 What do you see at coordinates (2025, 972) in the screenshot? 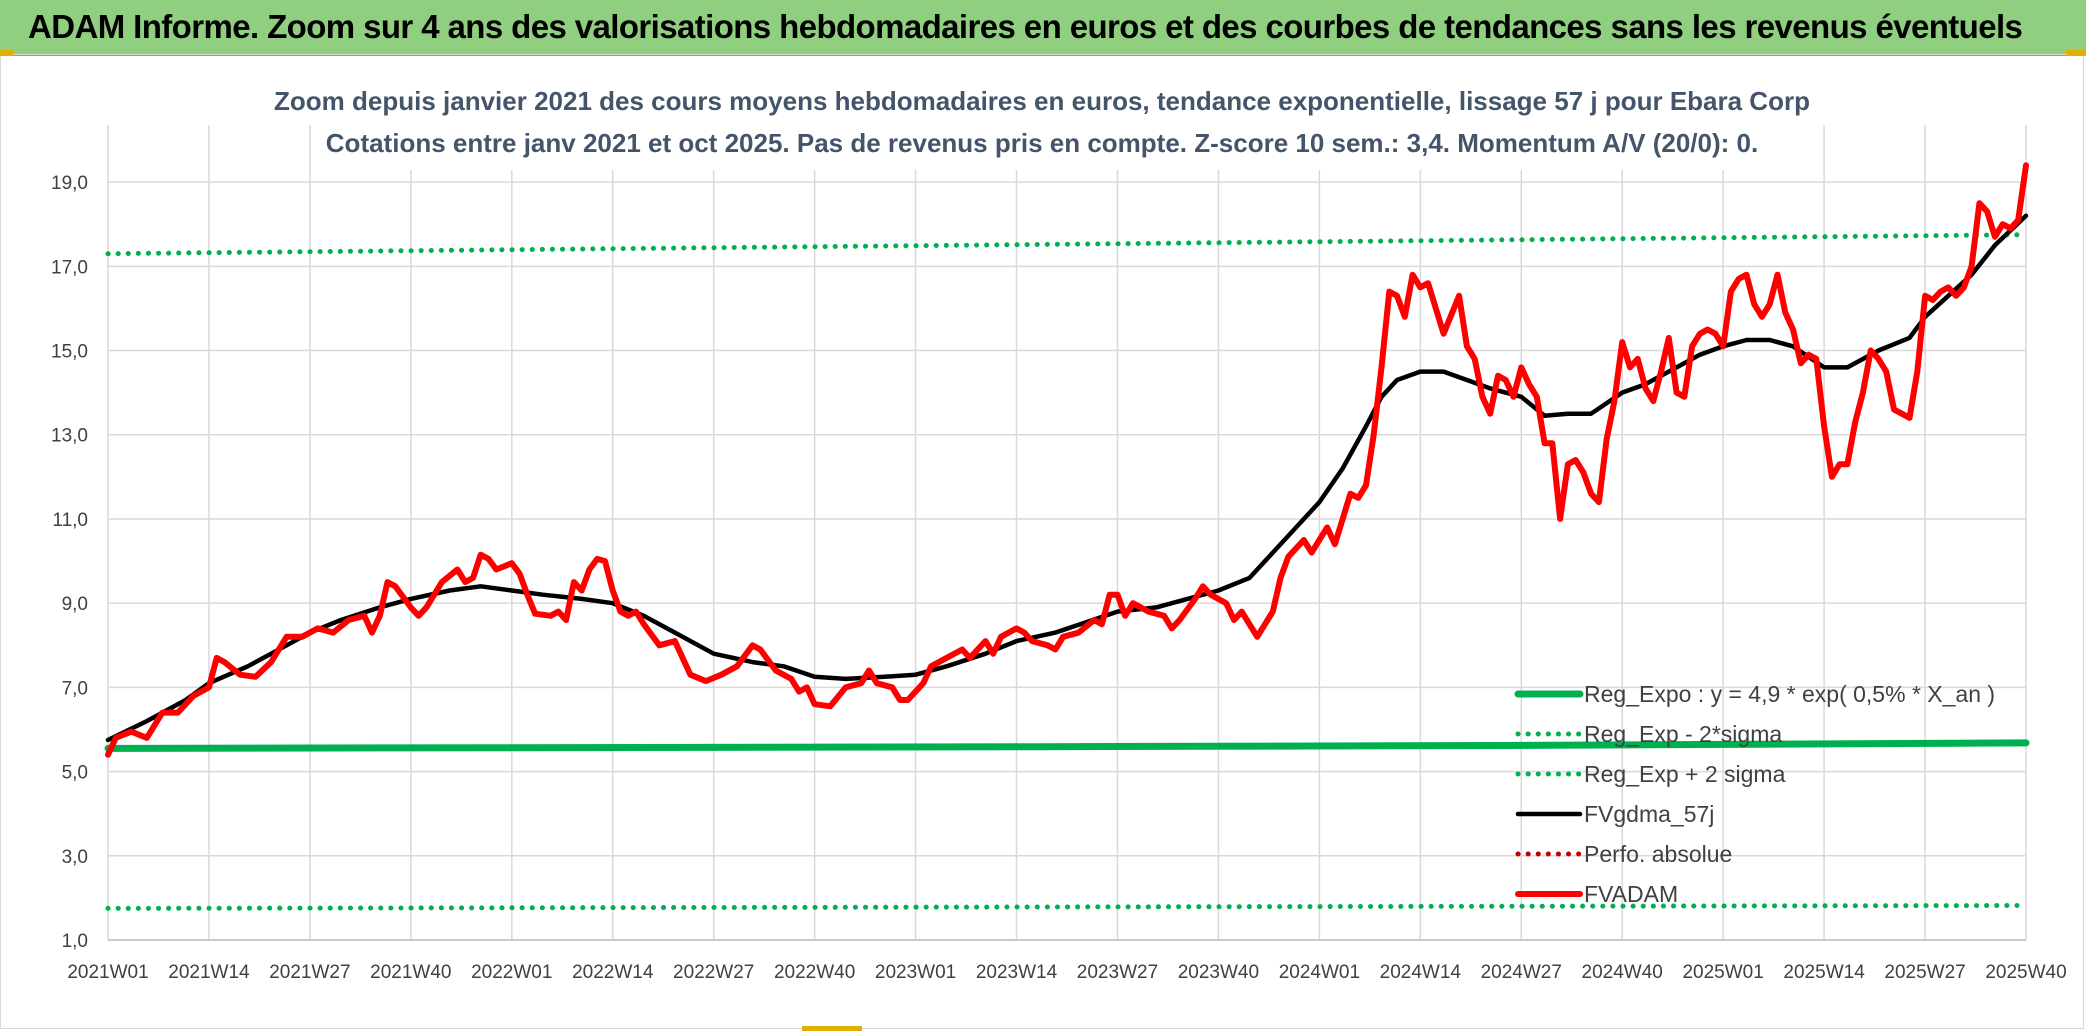
I see `x-tick-label: 2025W40` at bounding box center [2025, 972].